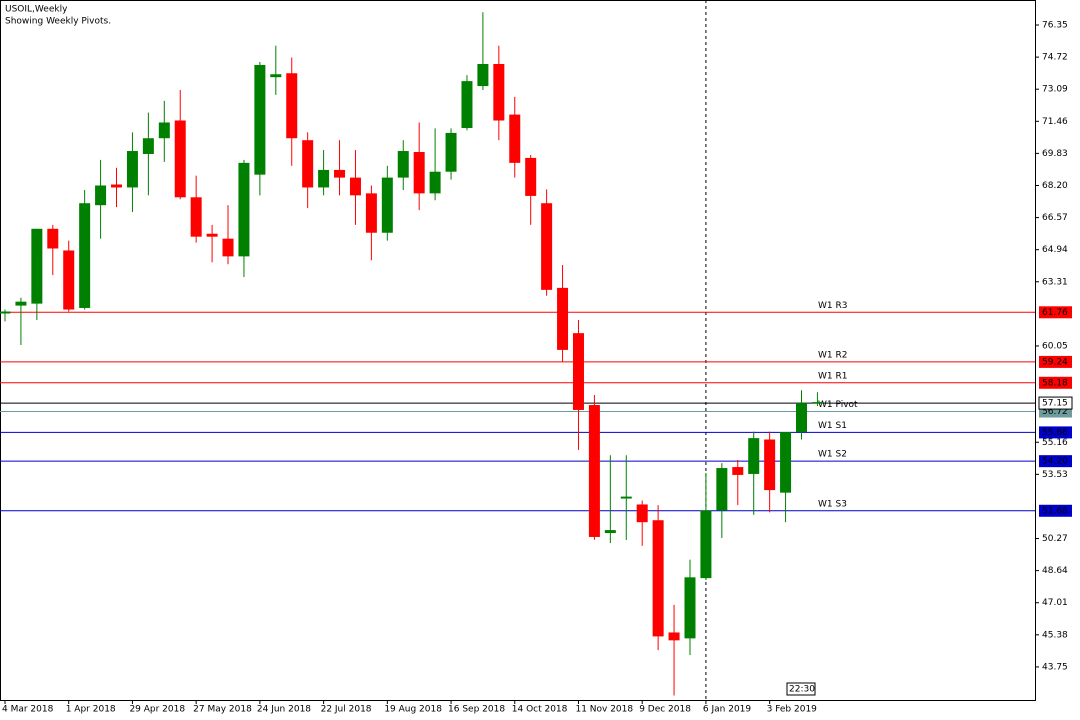 The height and width of the screenshot is (720, 1080). I want to click on y-tick-label: 53.53, so click(1055, 475).